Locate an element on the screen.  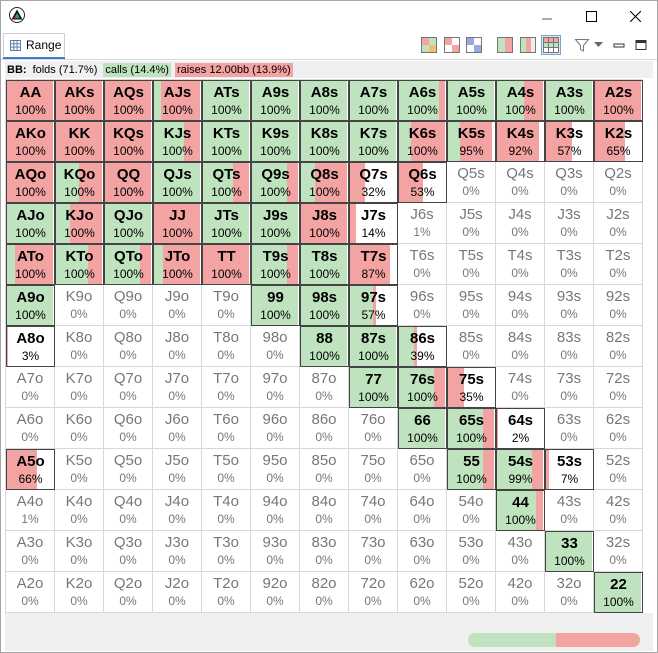
hand-cell: Q7o 0% is located at coordinates (128, 387).